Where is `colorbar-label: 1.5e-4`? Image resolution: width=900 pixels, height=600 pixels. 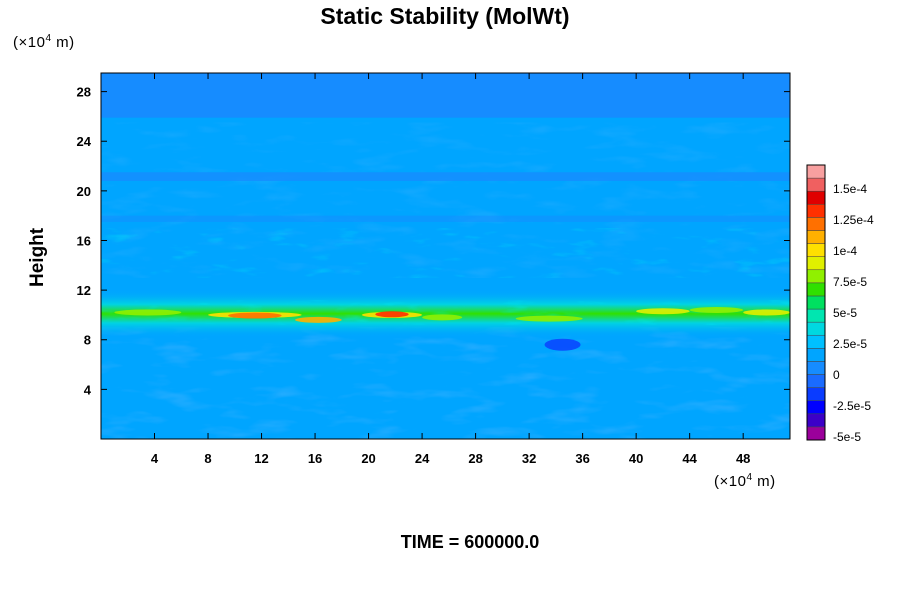
colorbar-label: 1.5e-4 is located at coordinates (850, 189).